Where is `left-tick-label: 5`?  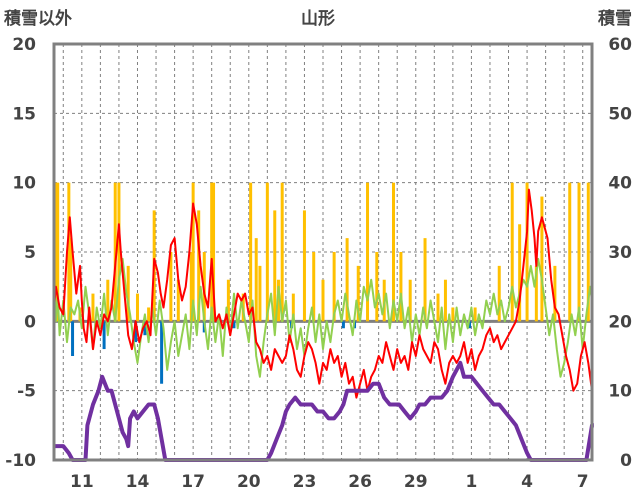
left-tick-label: 5 is located at coordinates (30, 253).